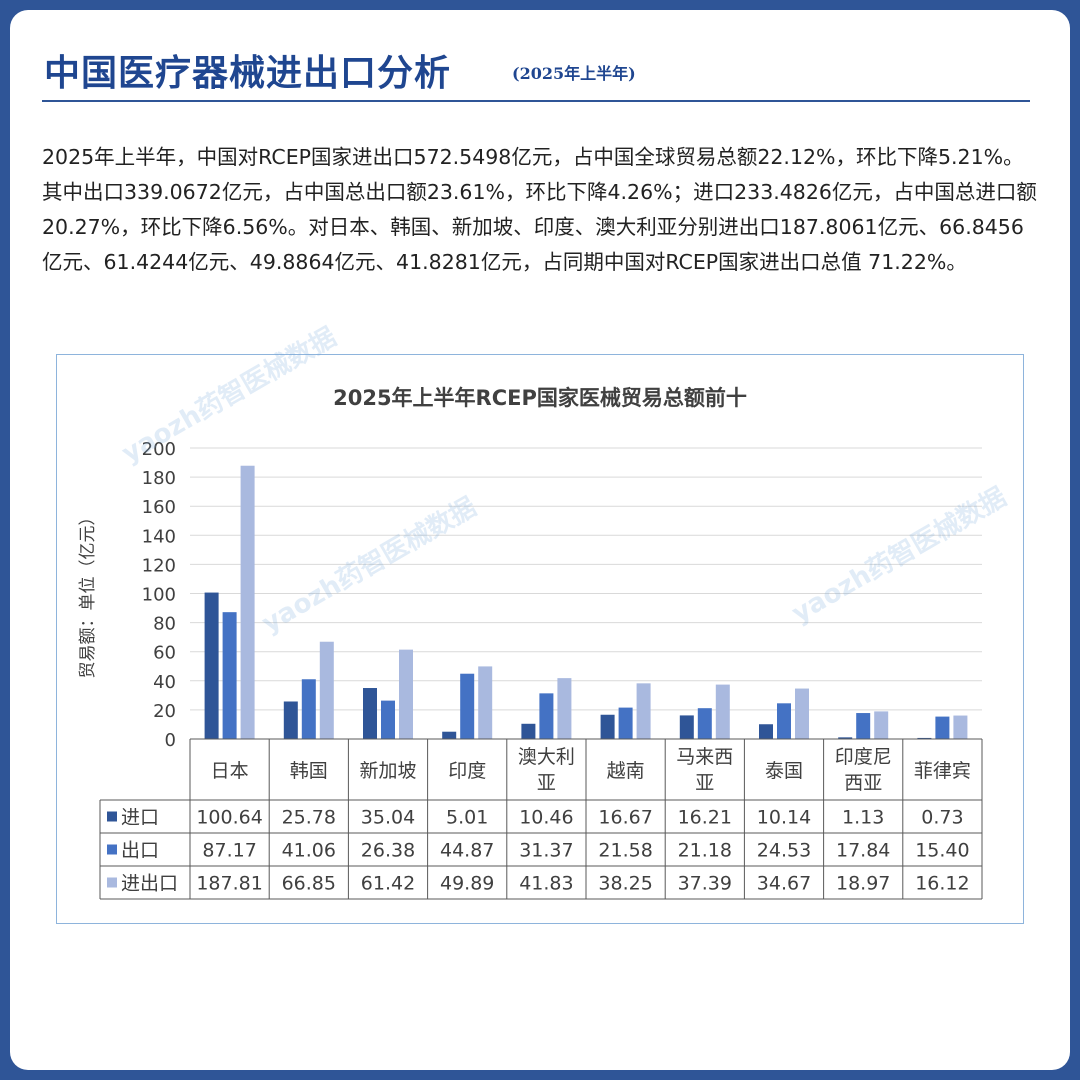  Describe the element at coordinates (863, 818) in the screenshot. I see `table-cell: 1.13` at that location.